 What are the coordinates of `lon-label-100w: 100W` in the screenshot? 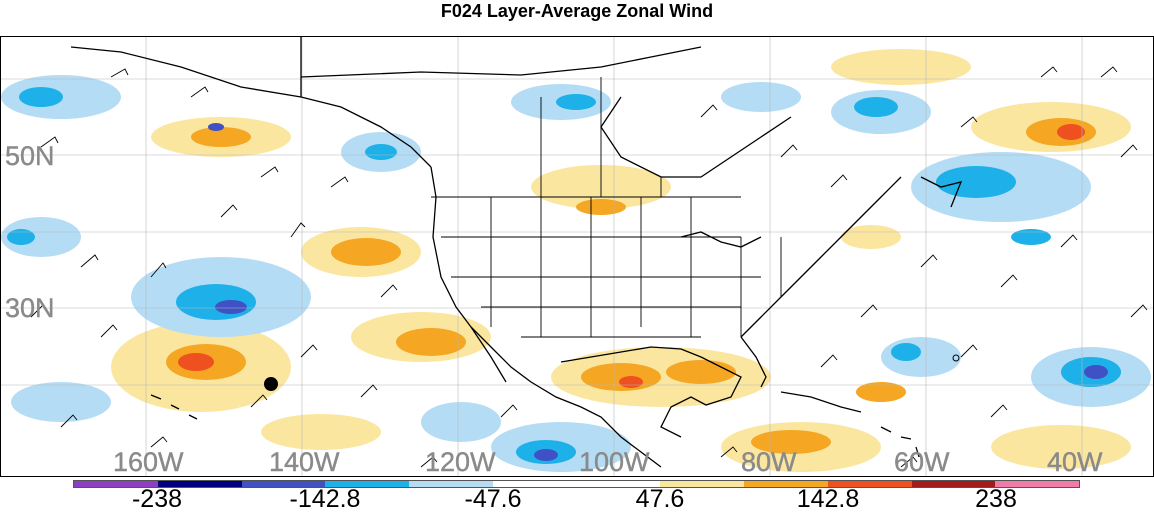 It's located at (614, 462).